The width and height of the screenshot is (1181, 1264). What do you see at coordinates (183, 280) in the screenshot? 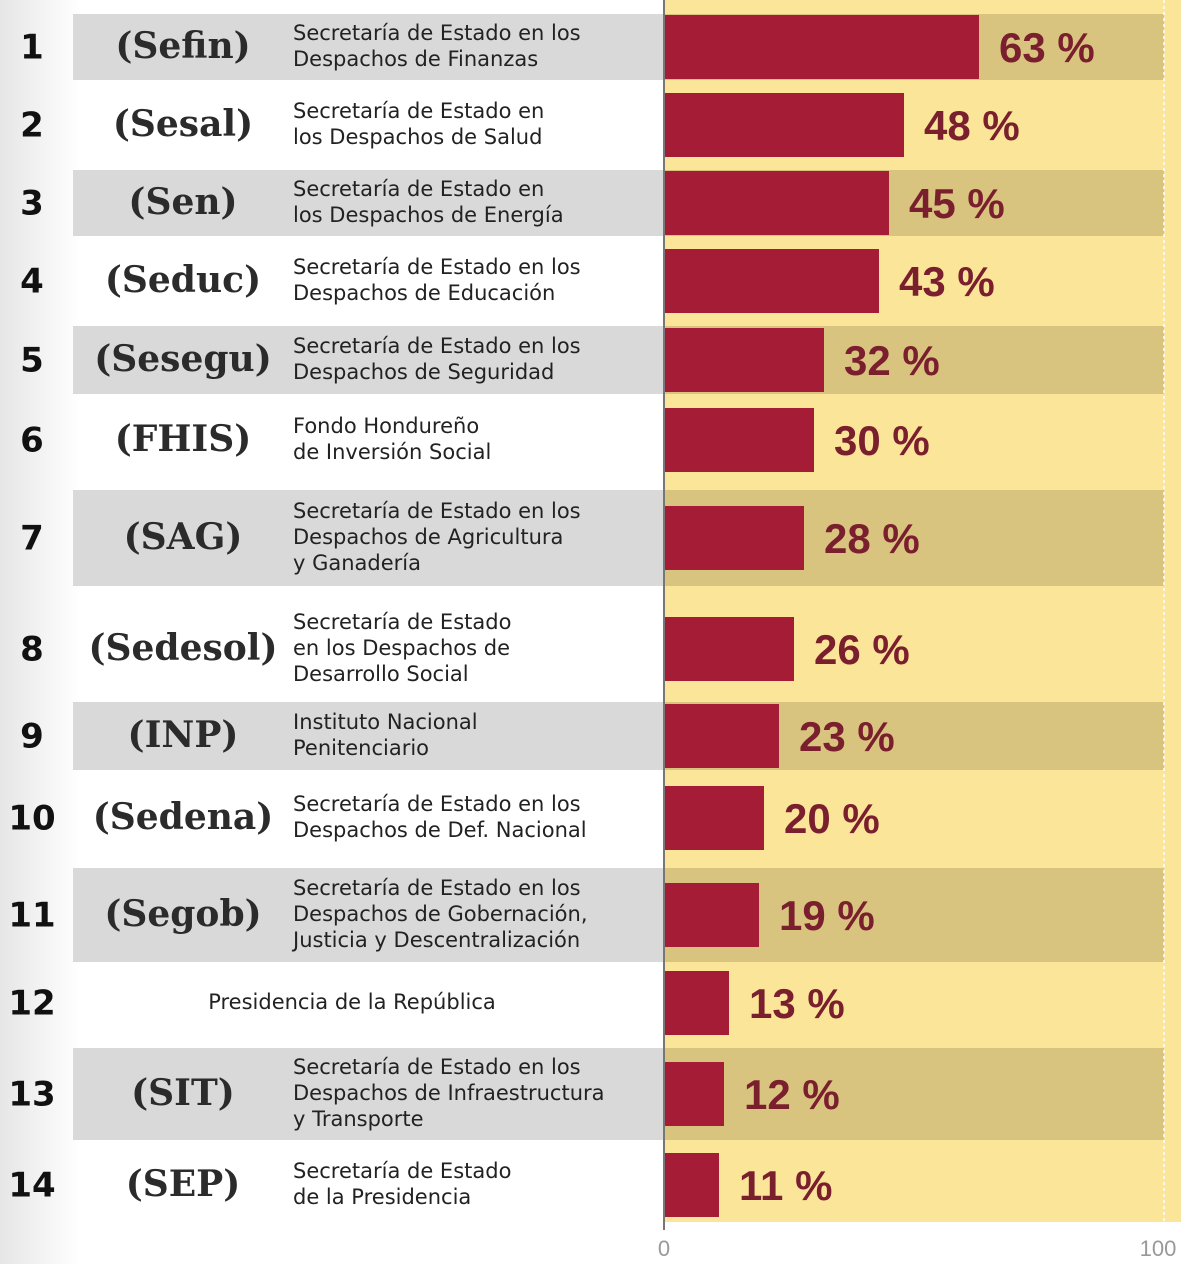
I see `abbreviation: (Seduc)` at bounding box center [183, 280].